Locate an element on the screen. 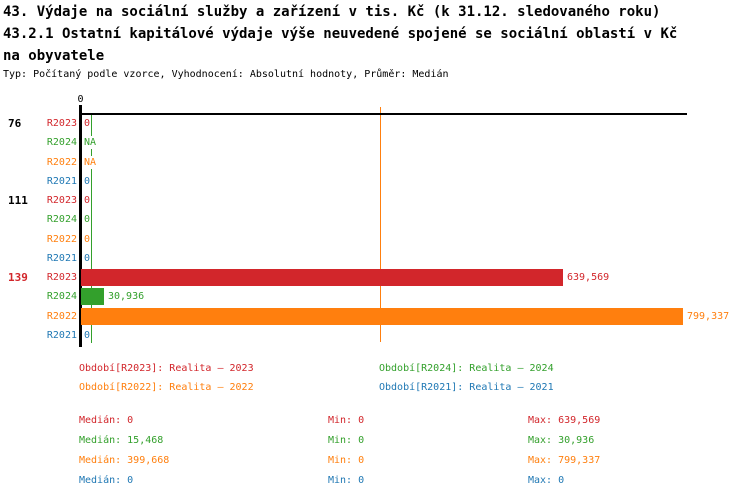 This screenshot has width=750, height=498. legend-item-r2024: Období[R2024]: Realita – 2024 is located at coordinates (466, 368).